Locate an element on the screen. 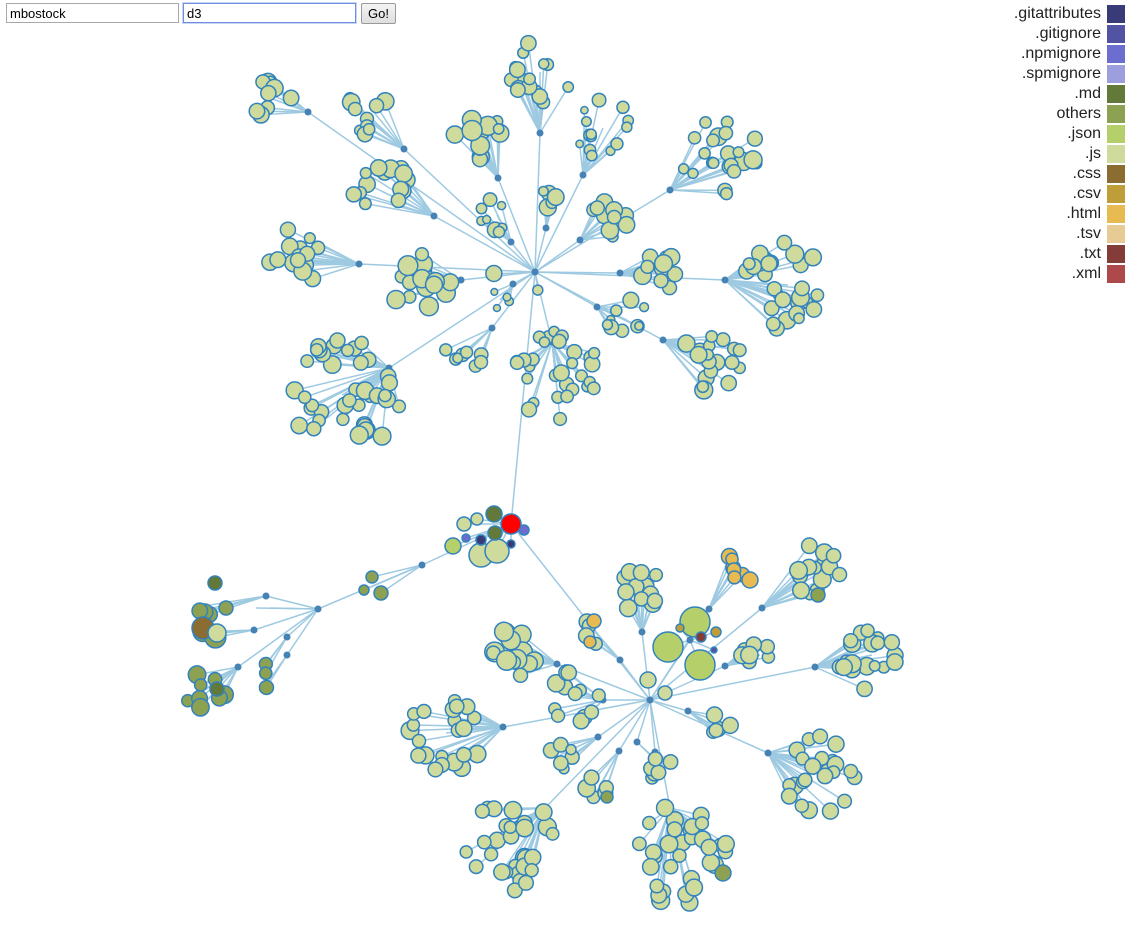  repo-input is located at coordinates (269, 13).